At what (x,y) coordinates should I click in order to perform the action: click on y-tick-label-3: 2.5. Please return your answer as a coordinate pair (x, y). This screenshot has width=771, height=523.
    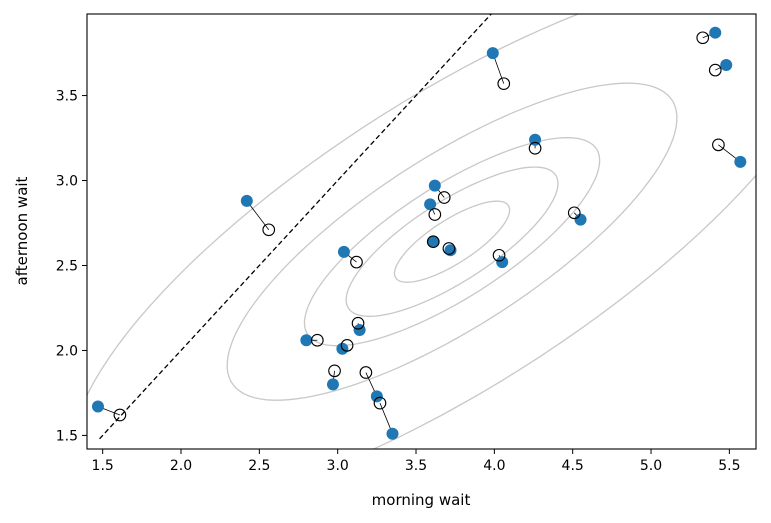
    Looking at the image, I should click on (67, 266).